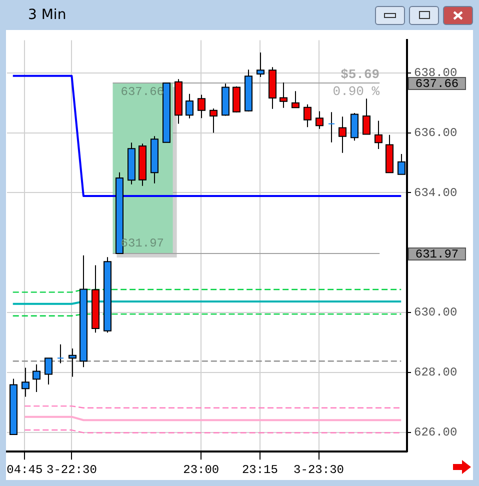 This screenshot has height=486, width=479. I want to click on x-tick-label: 04:45, so click(24, 469).